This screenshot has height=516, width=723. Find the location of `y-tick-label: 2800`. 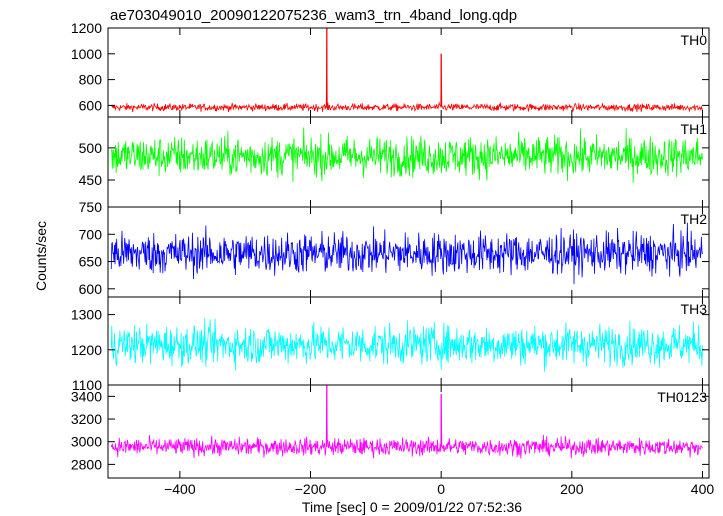

y-tick-label: 2800 is located at coordinates (86, 464).